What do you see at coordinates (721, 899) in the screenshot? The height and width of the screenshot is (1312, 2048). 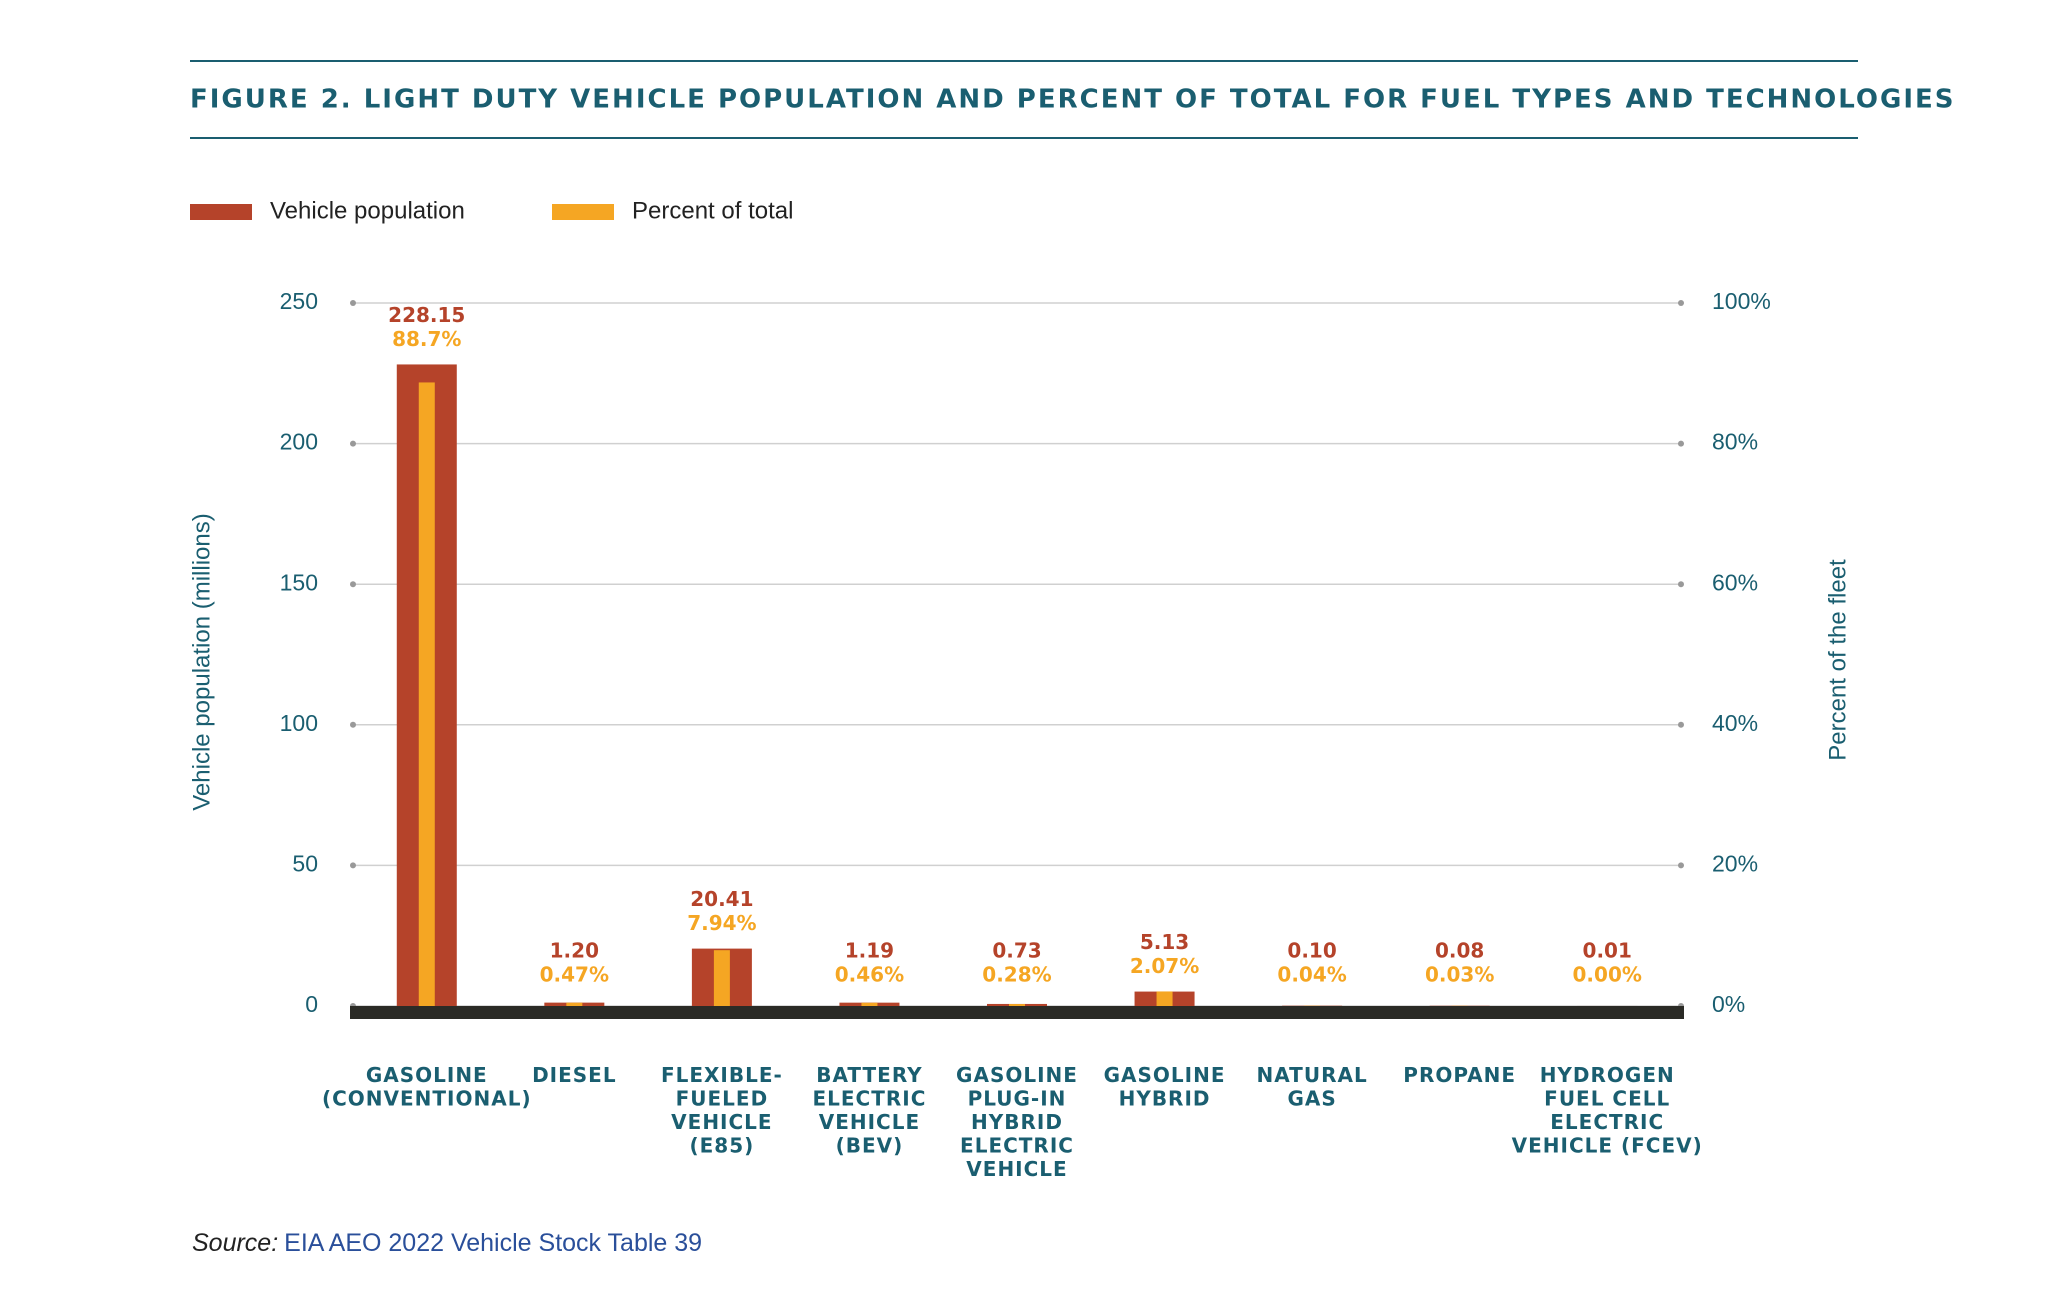 I see `value-label: 20.41` at bounding box center [721, 899].